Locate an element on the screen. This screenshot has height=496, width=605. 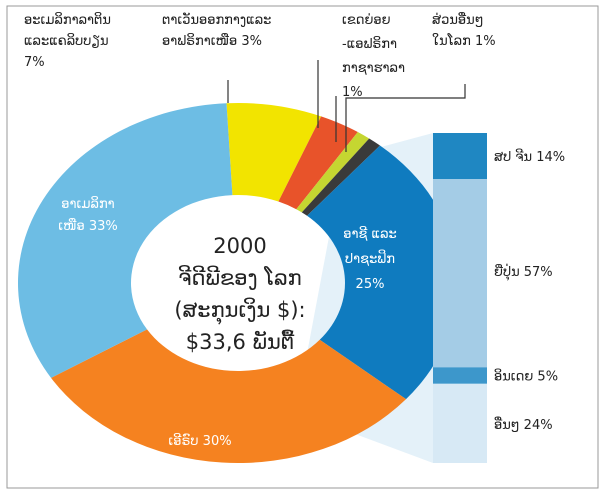
slice-label: ຕາເວັນອອກກາງແລະ is located at coordinates (216, 20).